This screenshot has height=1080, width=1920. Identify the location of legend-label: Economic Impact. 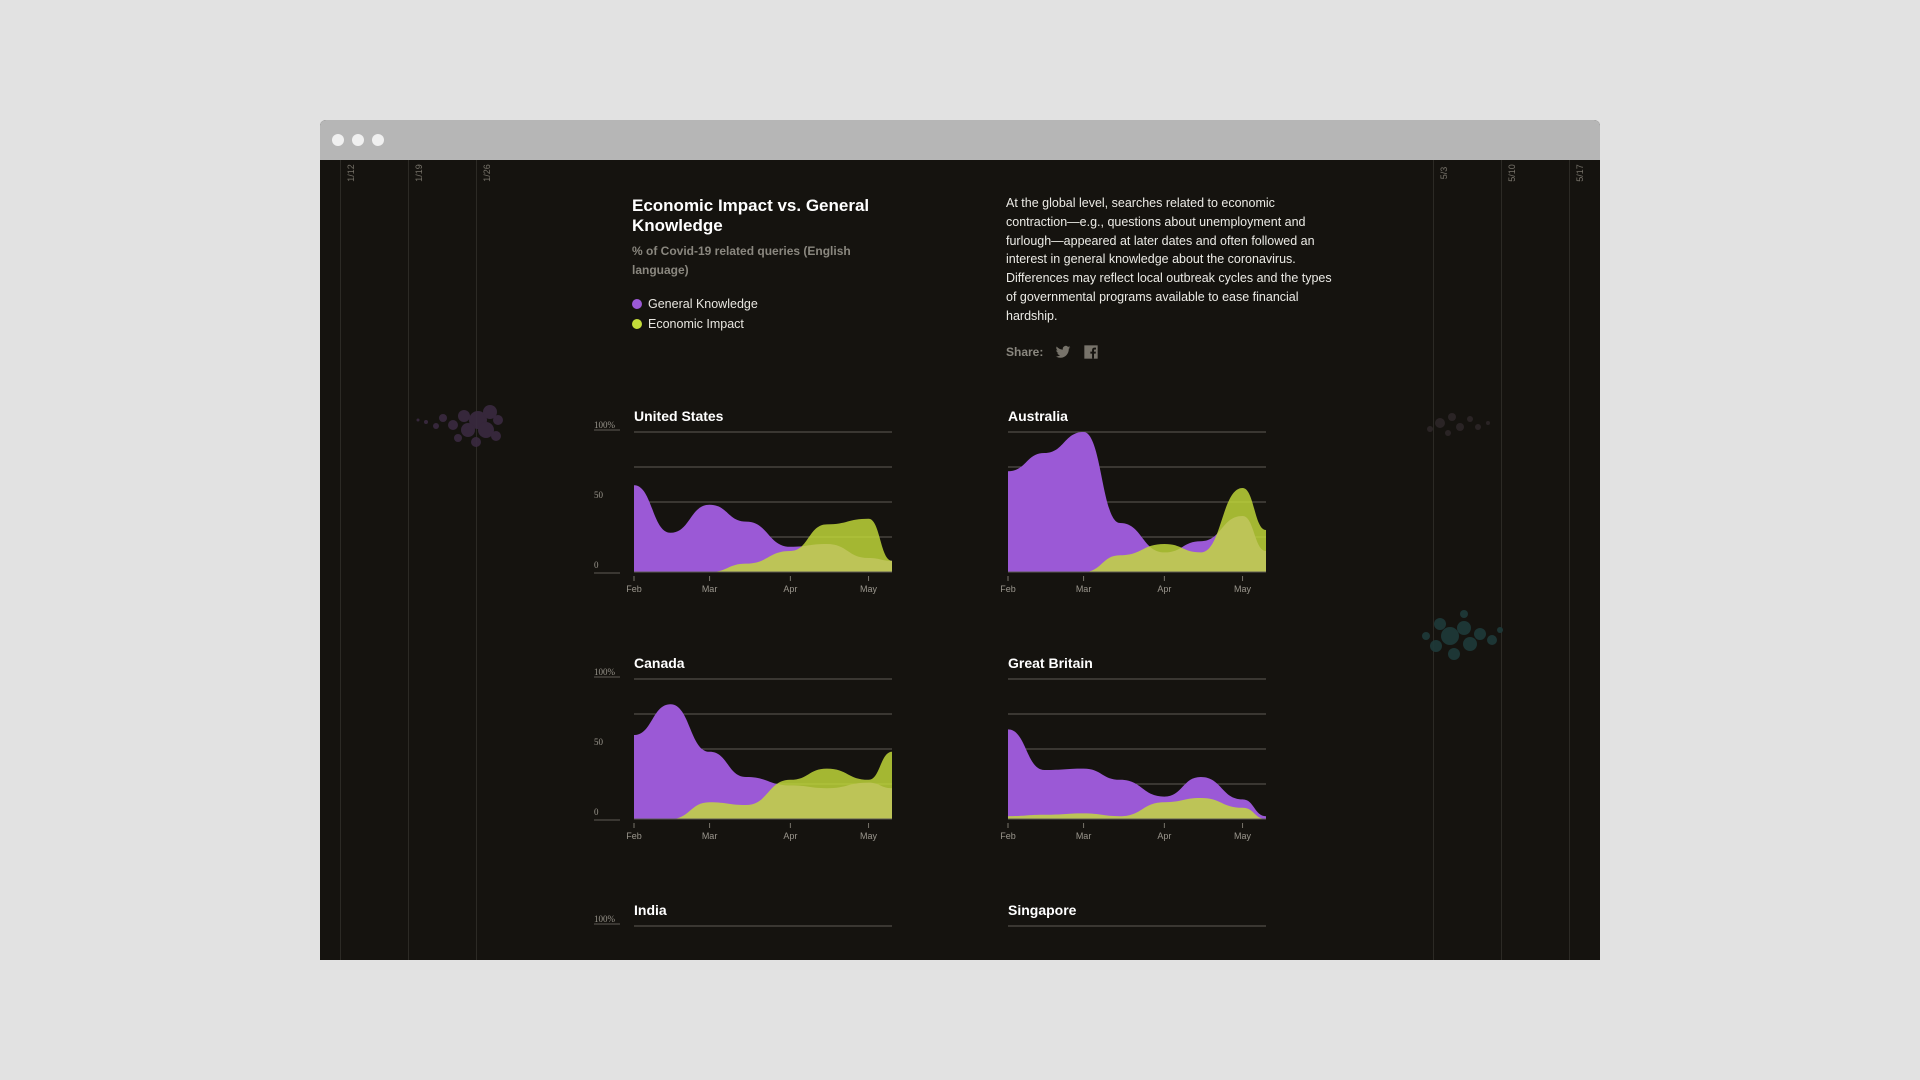
(696, 324).